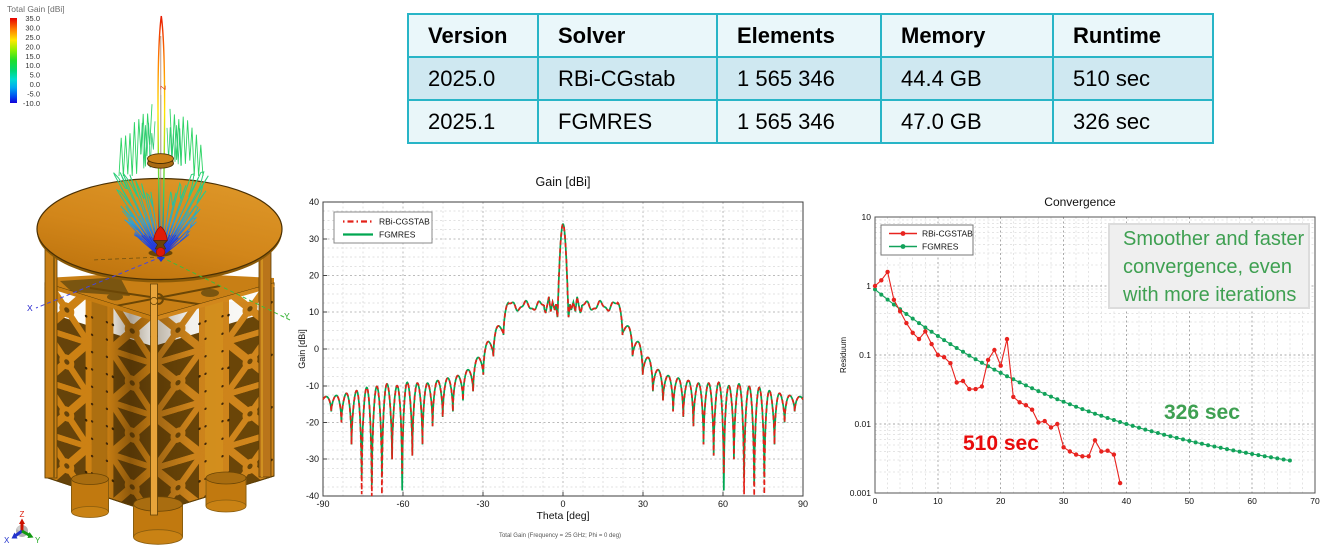 This screenshot has height=549, width=1333. Describe the element at coordinates (312, 496) in the screenshot. I see `svg-text: -40` at that location.